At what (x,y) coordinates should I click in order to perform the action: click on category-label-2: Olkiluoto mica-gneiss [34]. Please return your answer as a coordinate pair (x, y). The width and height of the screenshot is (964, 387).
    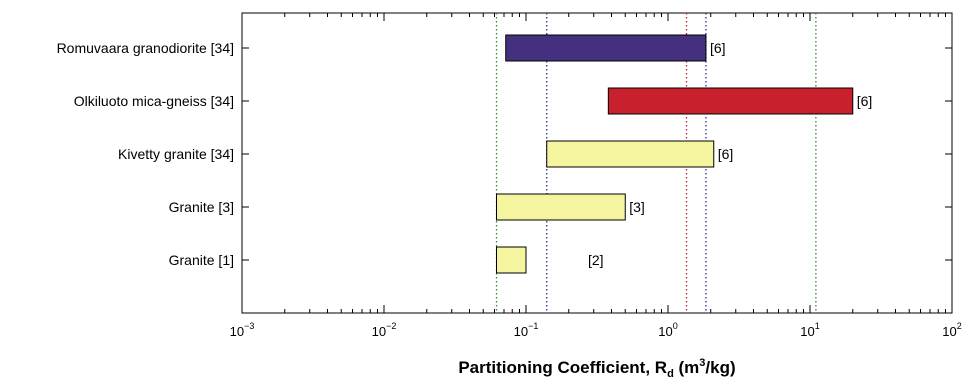
    Looking at the image, I should click on (154, 101).